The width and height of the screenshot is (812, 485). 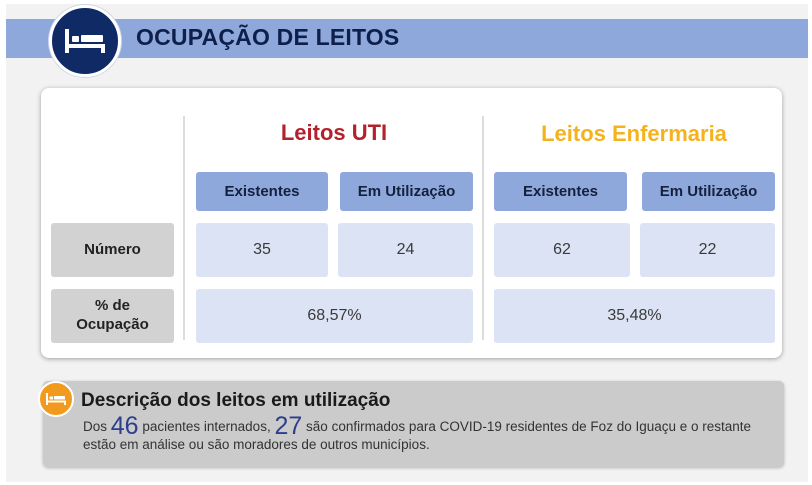 I want to click on row-label-numero: Número, so click(x=112, y=250).